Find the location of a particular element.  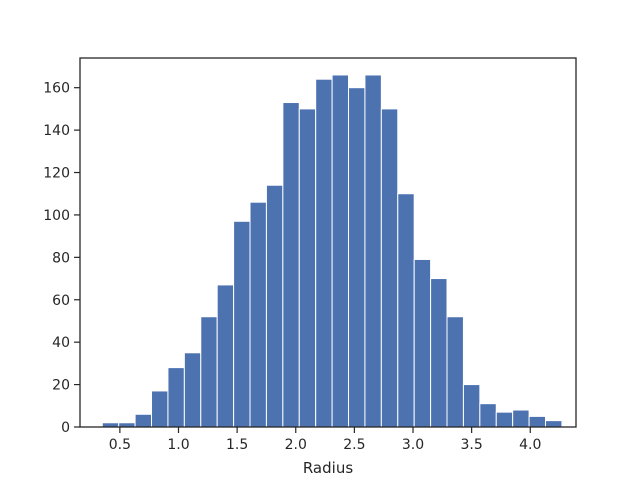

x-tick-label: 4.0 is located at coordinates (530, 445).